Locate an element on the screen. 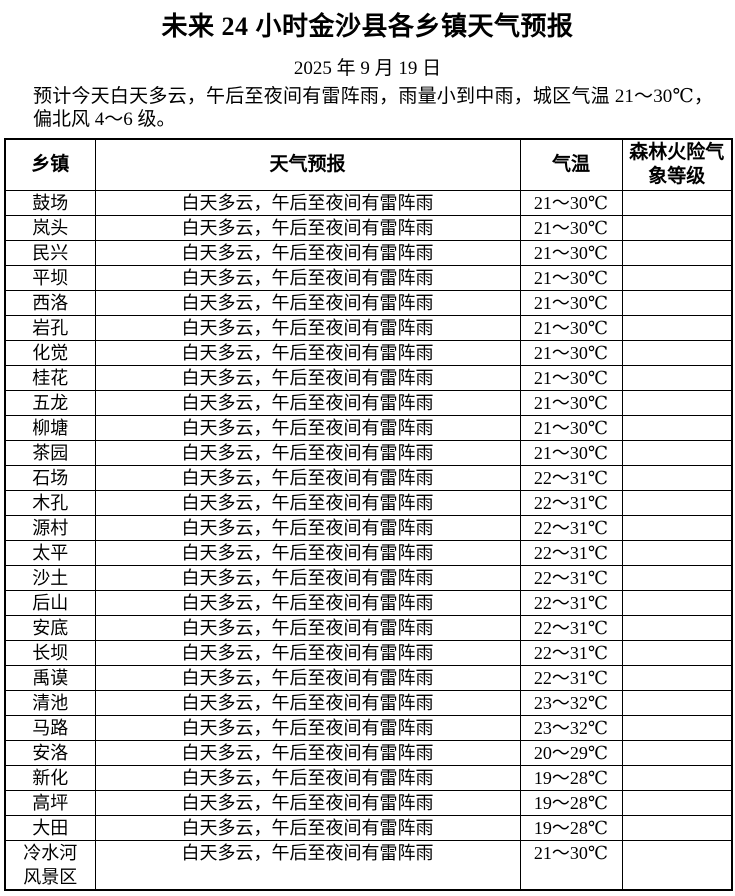 This screenshot has width=735, height=896. township-cell: 禹谟 is located at coordinates (50, 678).